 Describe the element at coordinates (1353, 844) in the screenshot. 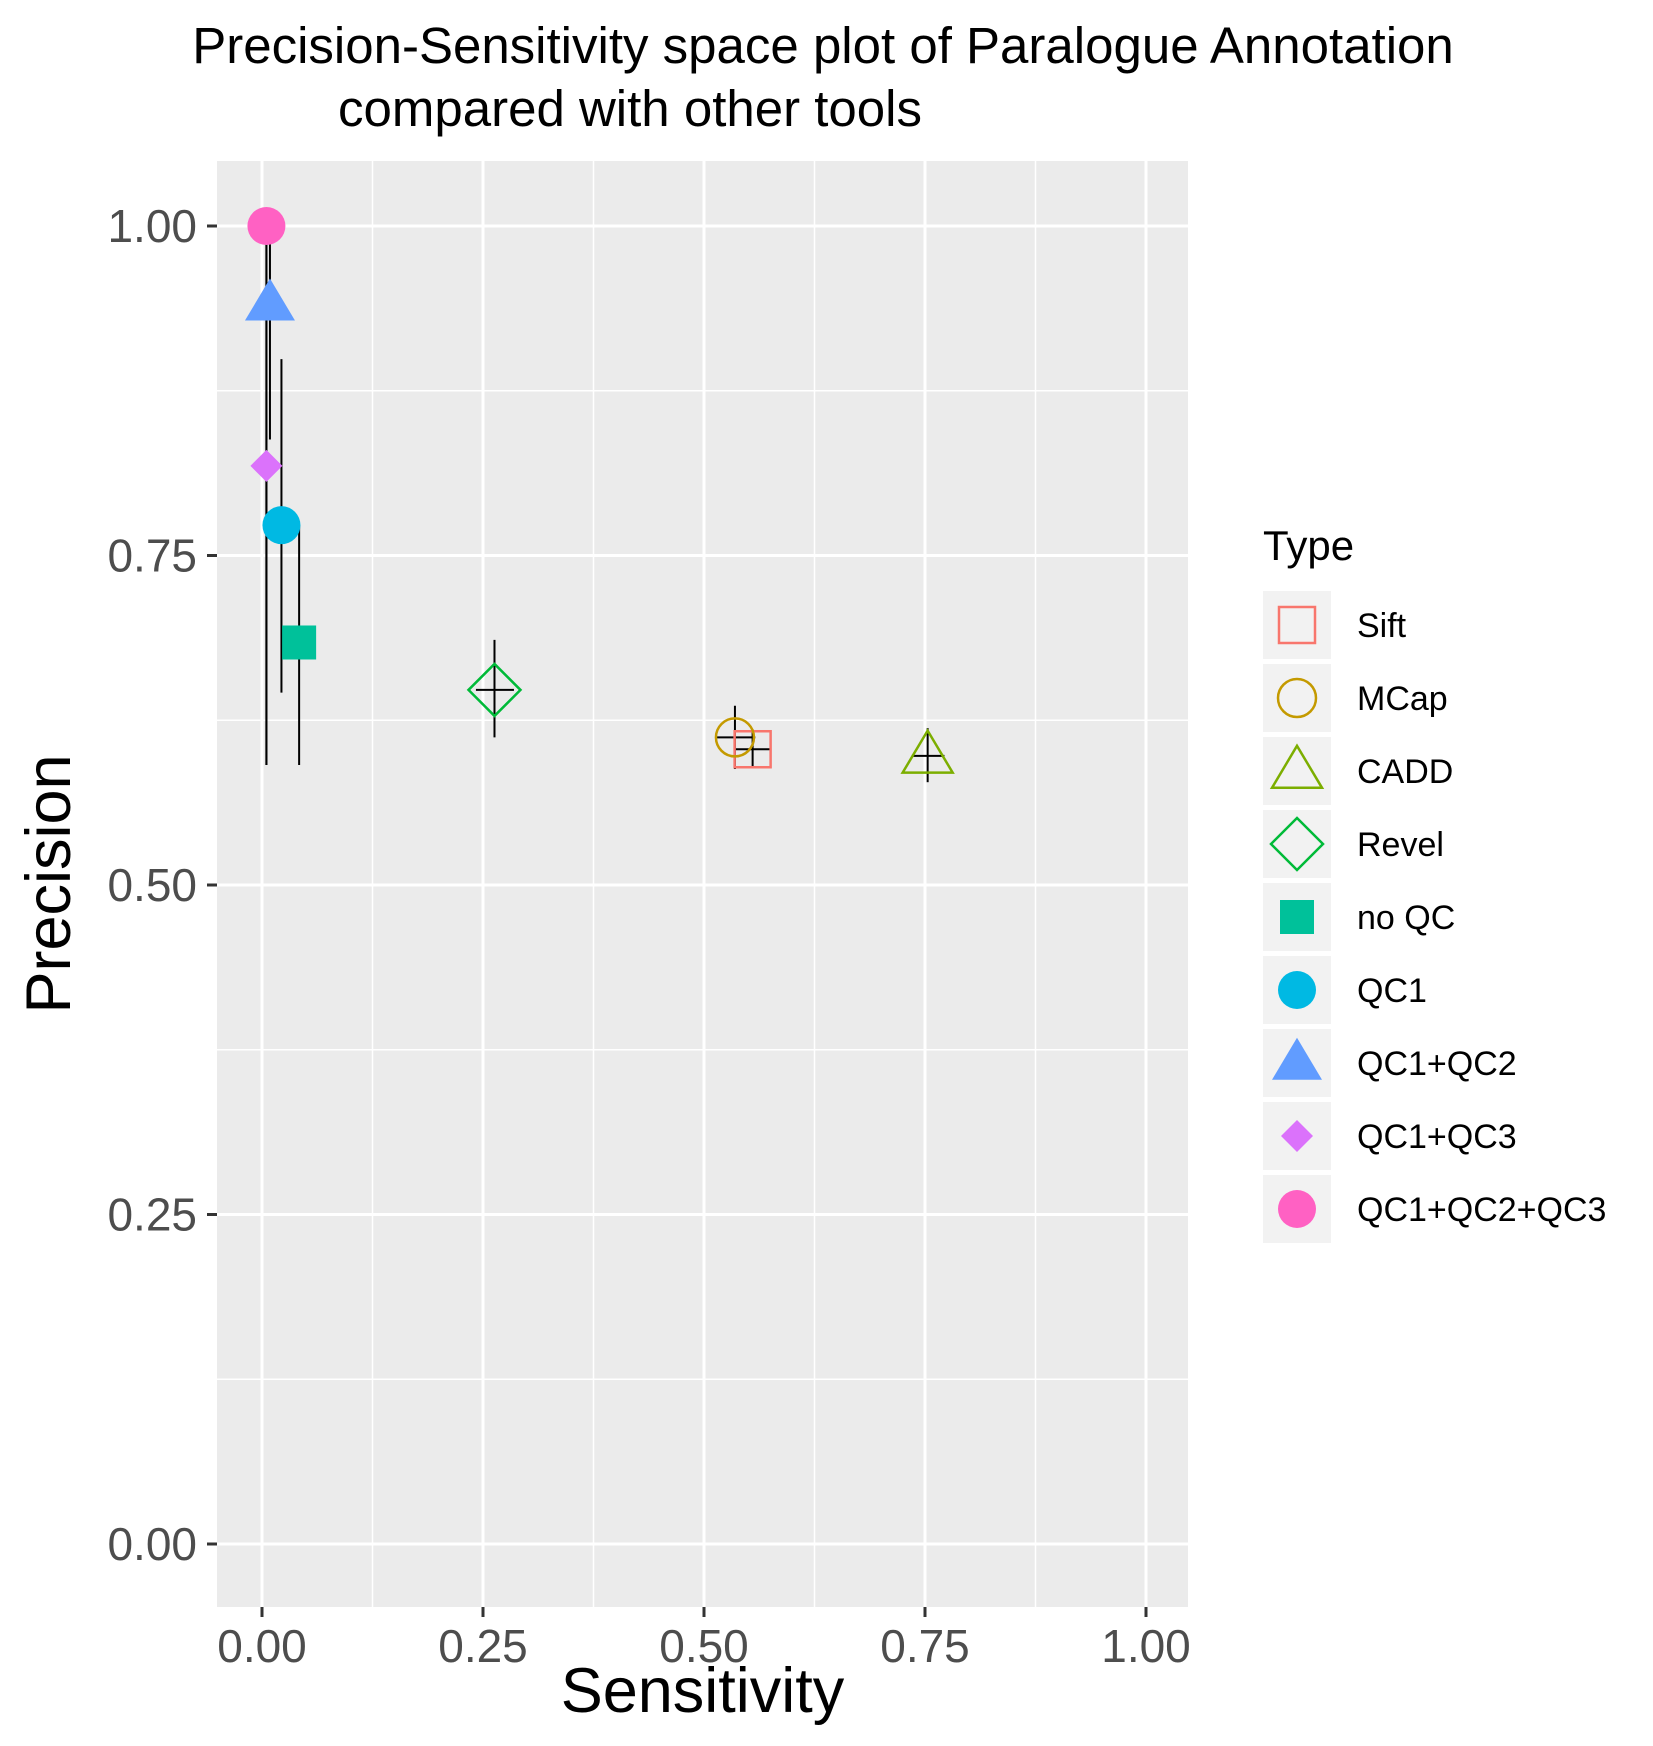

I see `legend-item: Revel` at that location.